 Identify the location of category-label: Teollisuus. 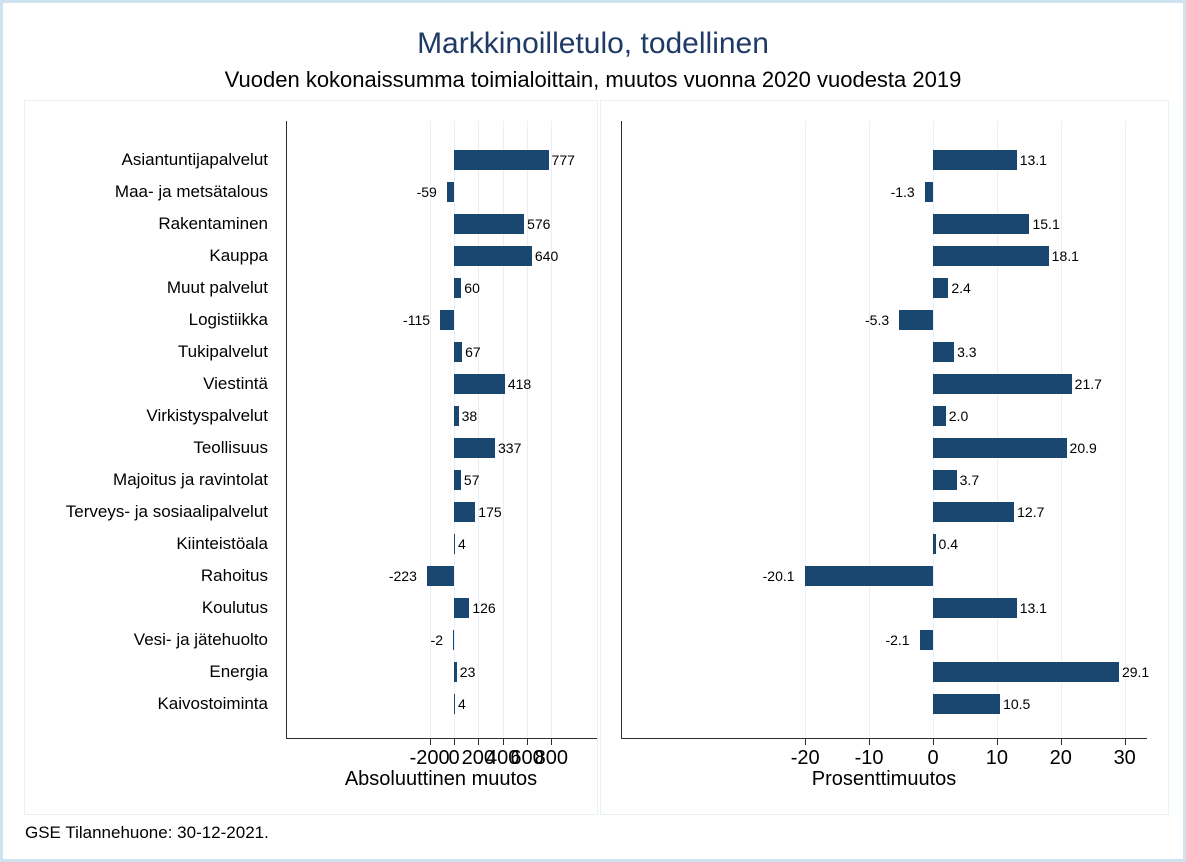
(230, 447).